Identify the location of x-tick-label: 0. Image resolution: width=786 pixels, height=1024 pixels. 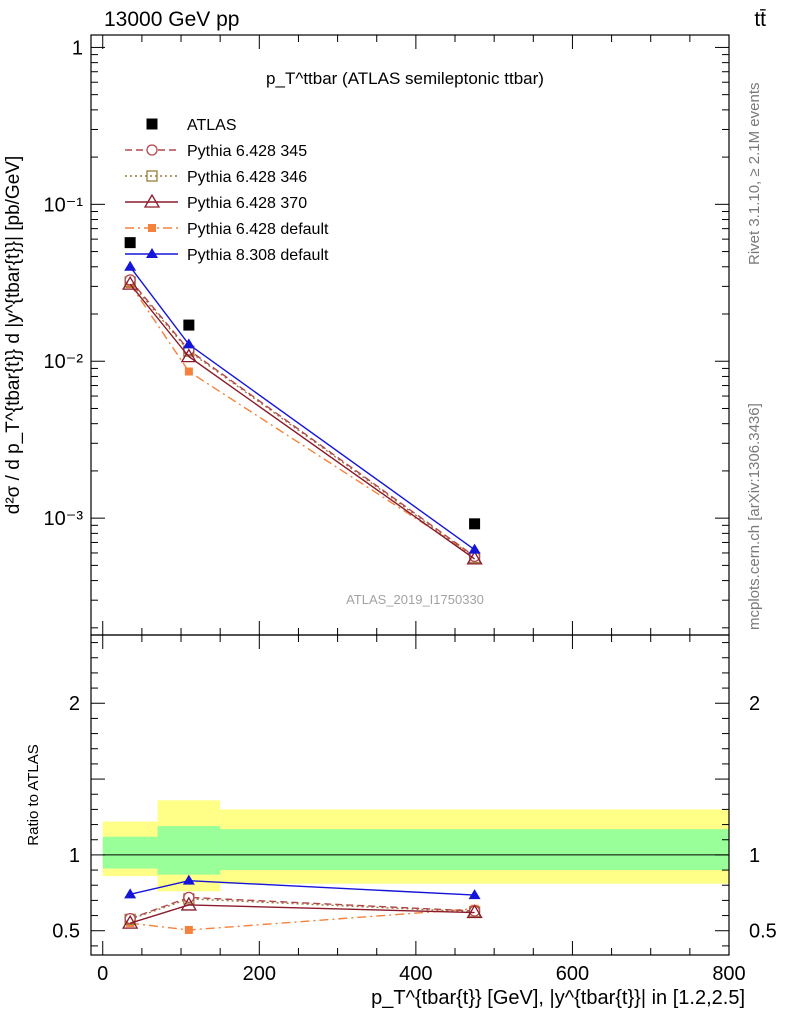
(102, 974).